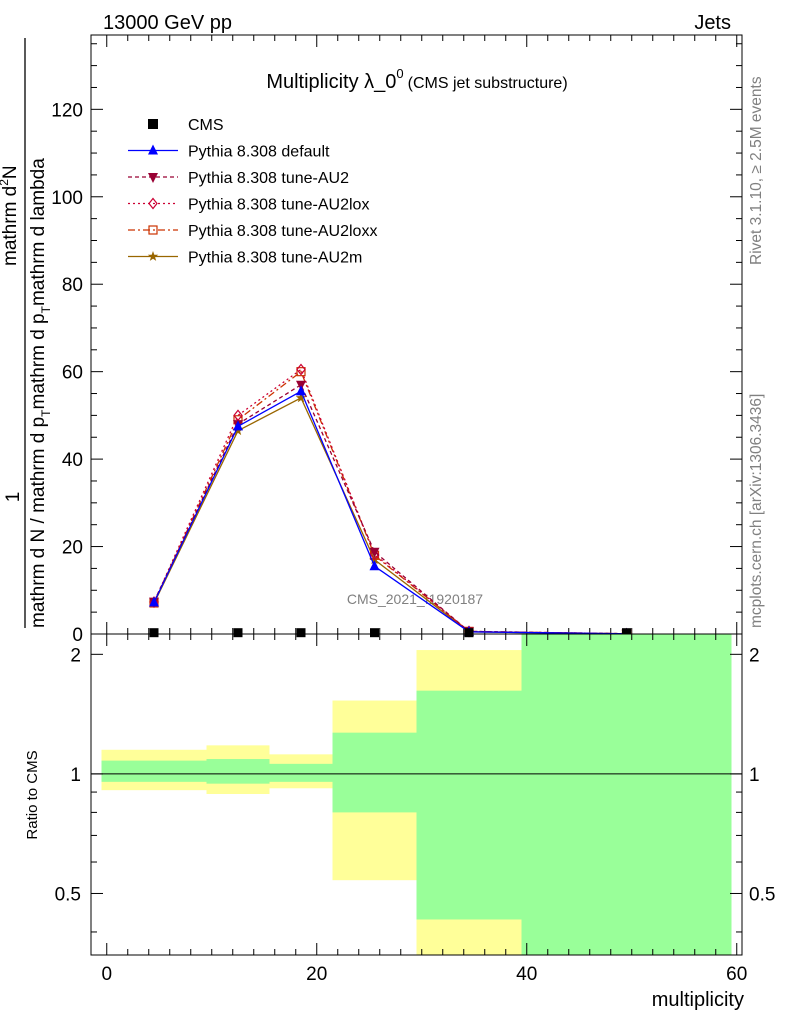 The width and height of the screenshot is (786, 1029). What do you see at coordinates (756, 511) in the screenshot?
I see `mcplots-label: mcplots.cern.ch [arXiv:1306.3436]` at bounding box center [756, 511].